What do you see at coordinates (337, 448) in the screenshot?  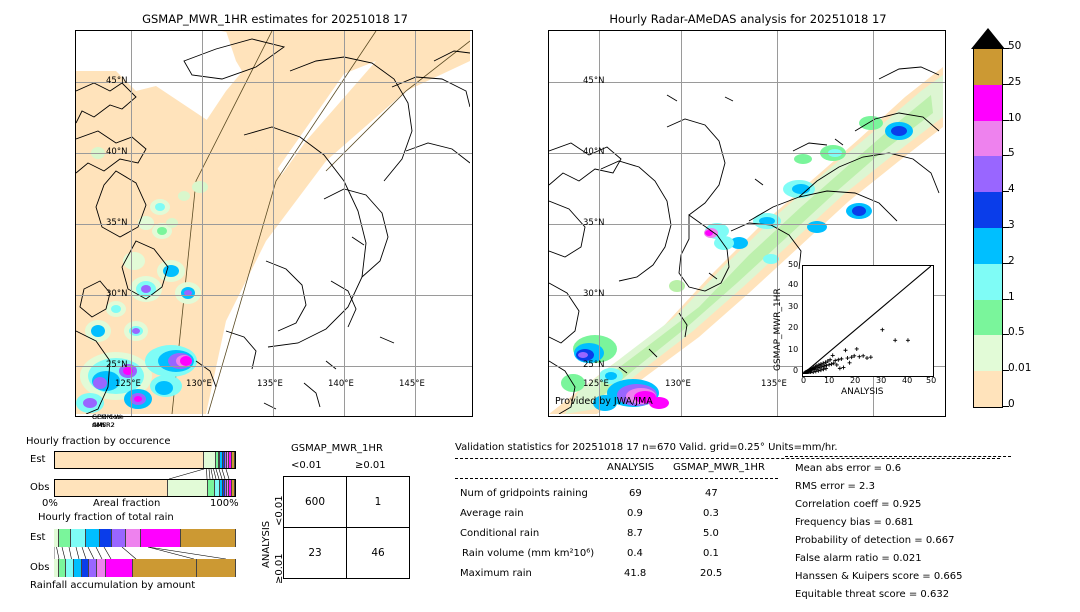 I see `contingency-title: GSMAP_MWR_1HR` at bounding box center [337, 448].